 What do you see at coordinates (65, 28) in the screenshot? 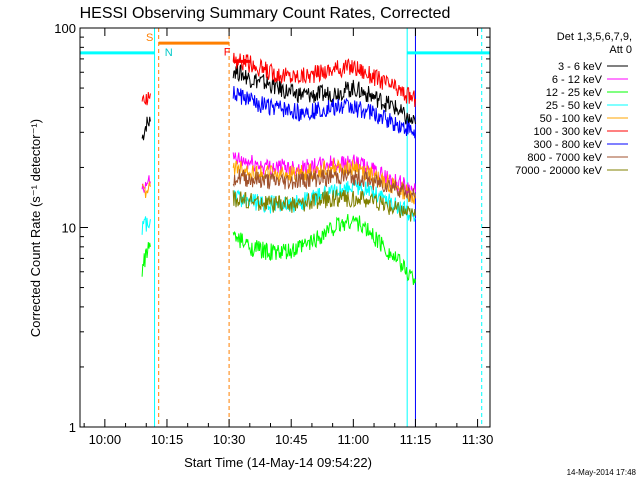
I see `y-tick-label-2: 100` at bounding box center [65, 28].